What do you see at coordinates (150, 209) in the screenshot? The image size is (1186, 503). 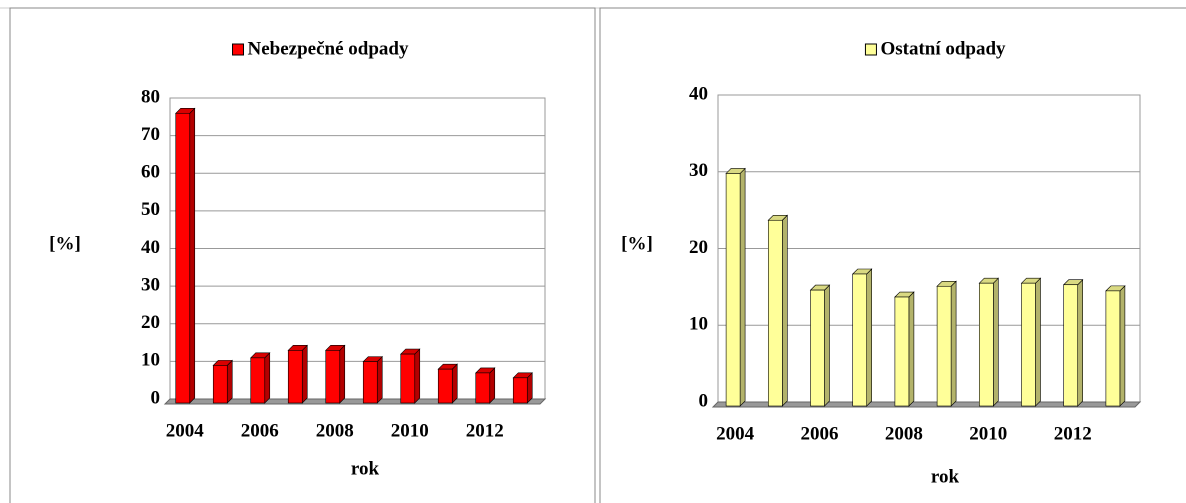 I see `y-tick-label: 50` at bounding box center [150, 209].